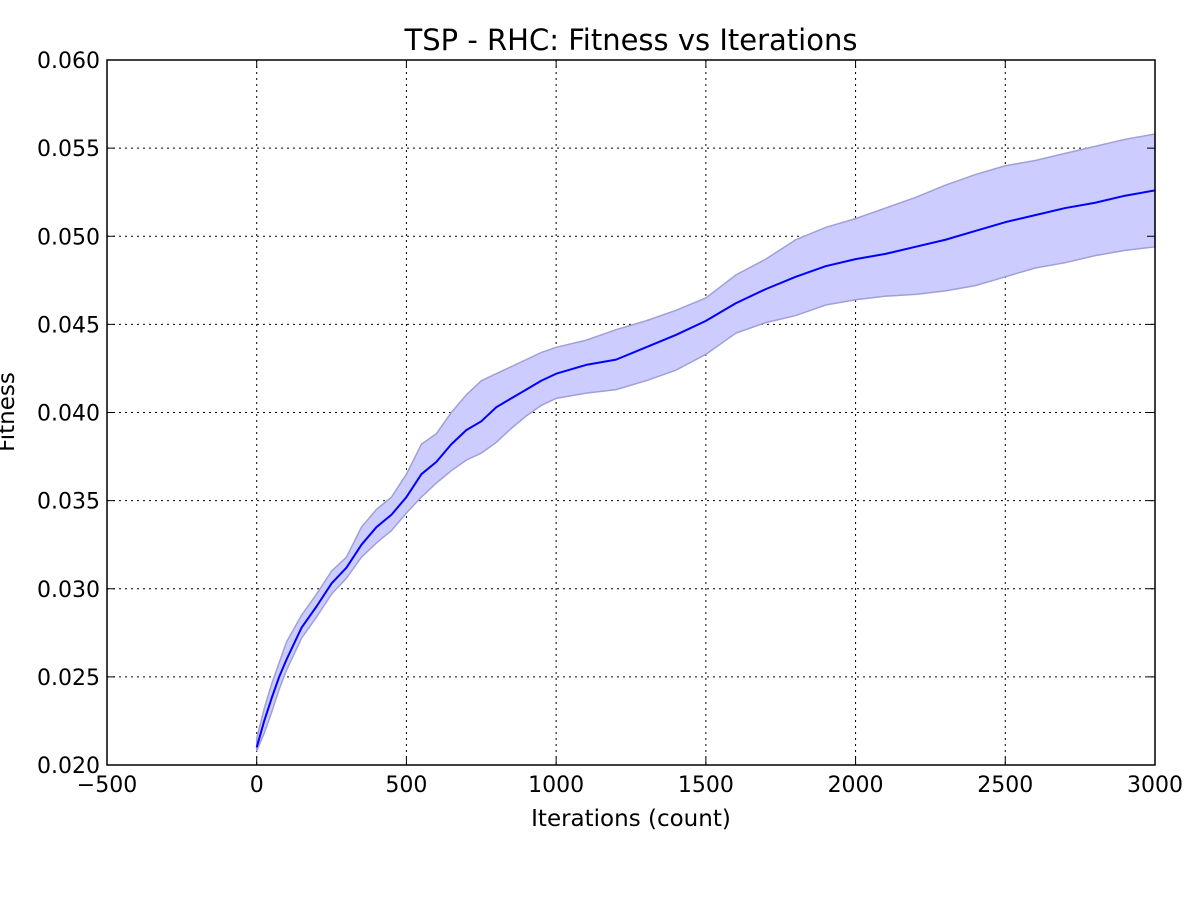 This screenshot has height=900, width=1200. I want to click on y-tick-label: 0.055, so click(68, 149).